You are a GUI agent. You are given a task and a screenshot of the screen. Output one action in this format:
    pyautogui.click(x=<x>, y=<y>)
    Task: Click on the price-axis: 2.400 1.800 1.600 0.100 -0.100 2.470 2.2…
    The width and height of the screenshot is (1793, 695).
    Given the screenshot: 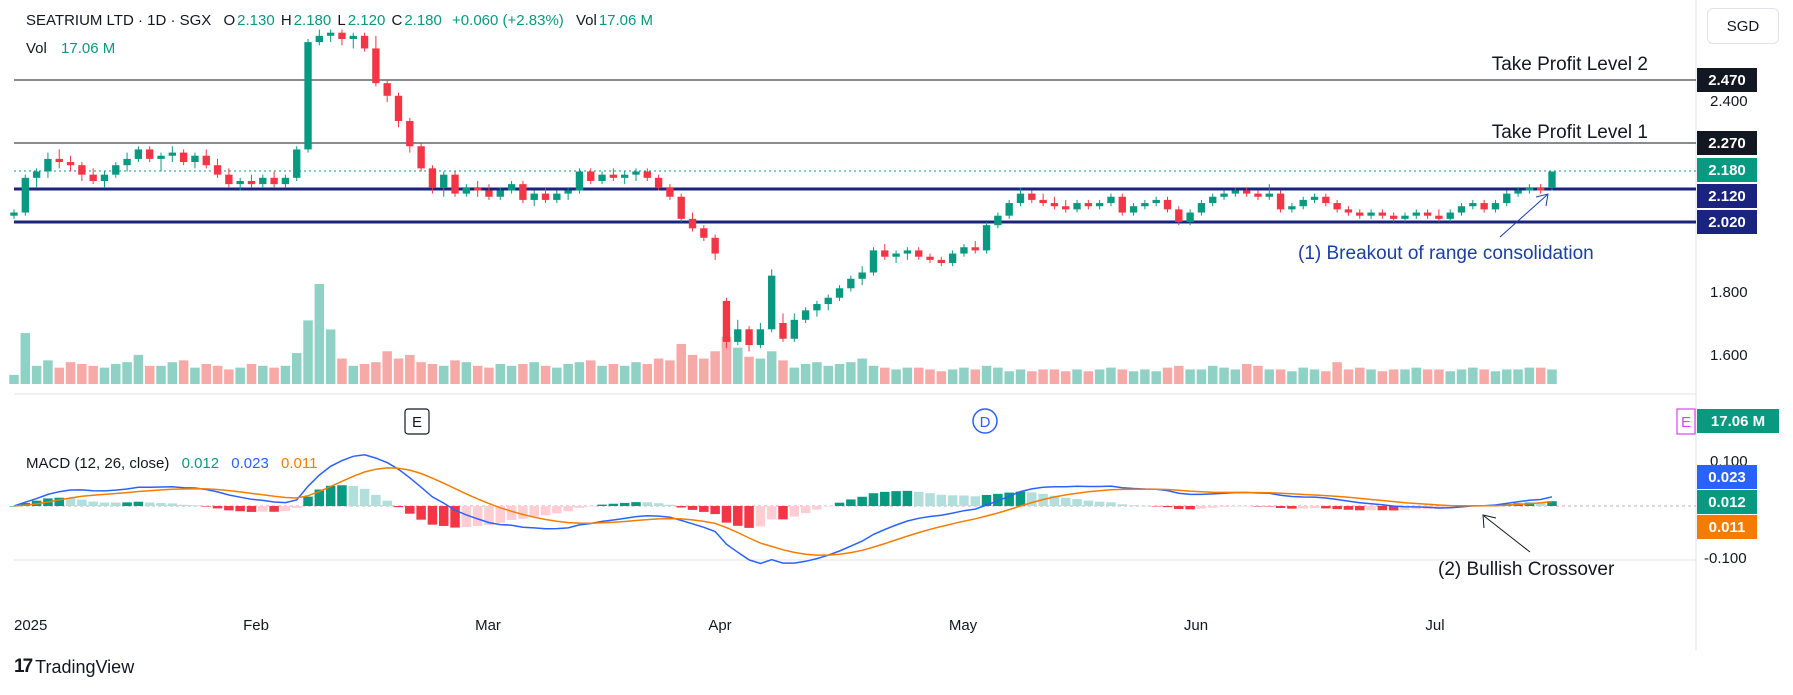 What is the action you would take?
    pyautogui.click(x=1738, y=317)
    